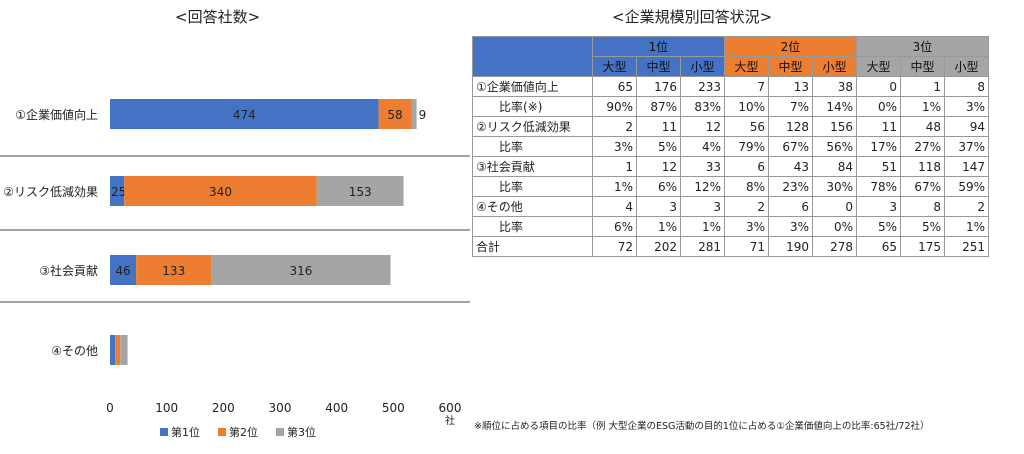 The width and height of the screenshot is (1024, 454). Describe the element at coordinates (658, 246) in the screenshot. I see `table-cell: 202` at that location.